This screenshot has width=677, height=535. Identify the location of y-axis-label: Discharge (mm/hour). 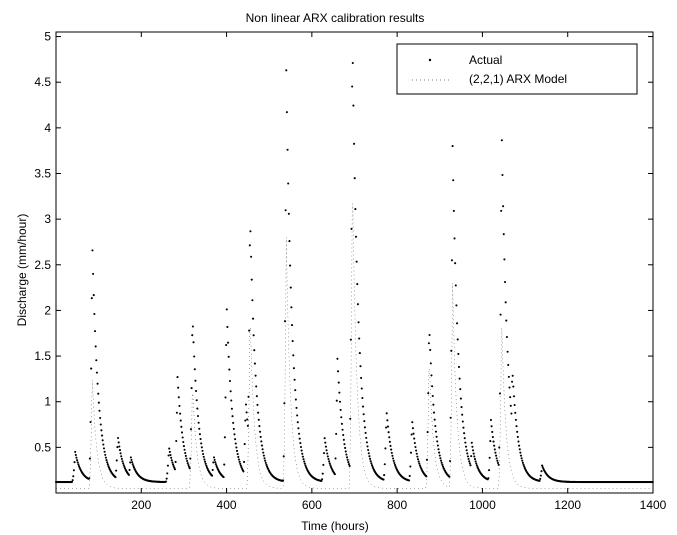
(22, 270).